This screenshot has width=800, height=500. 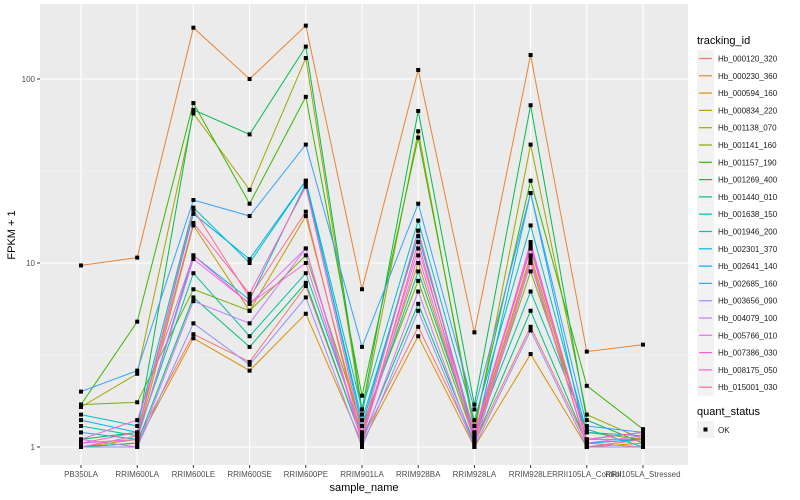 What do you see at coordinates (748, 59) in the screenshot?
I see `legend-label: Hb_000120_320` at bounding box center [748, 59].